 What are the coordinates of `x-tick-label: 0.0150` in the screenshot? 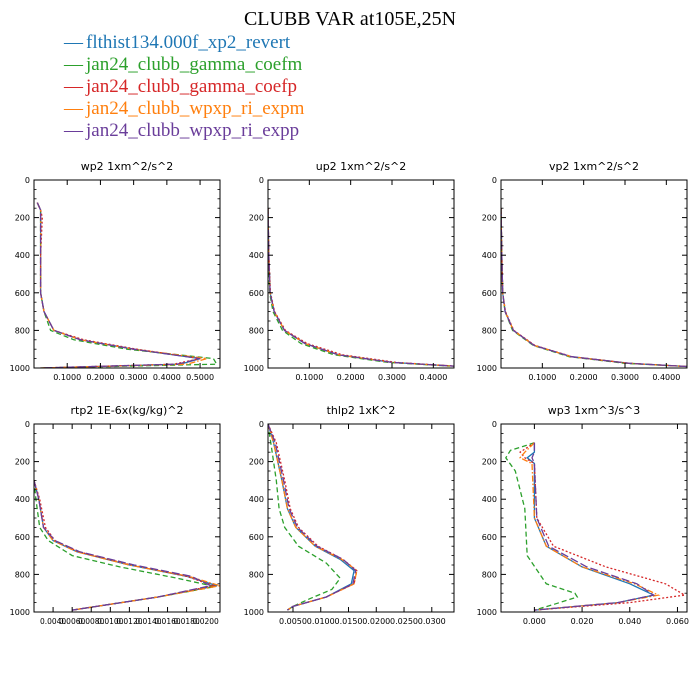 It's located at (349, 621).